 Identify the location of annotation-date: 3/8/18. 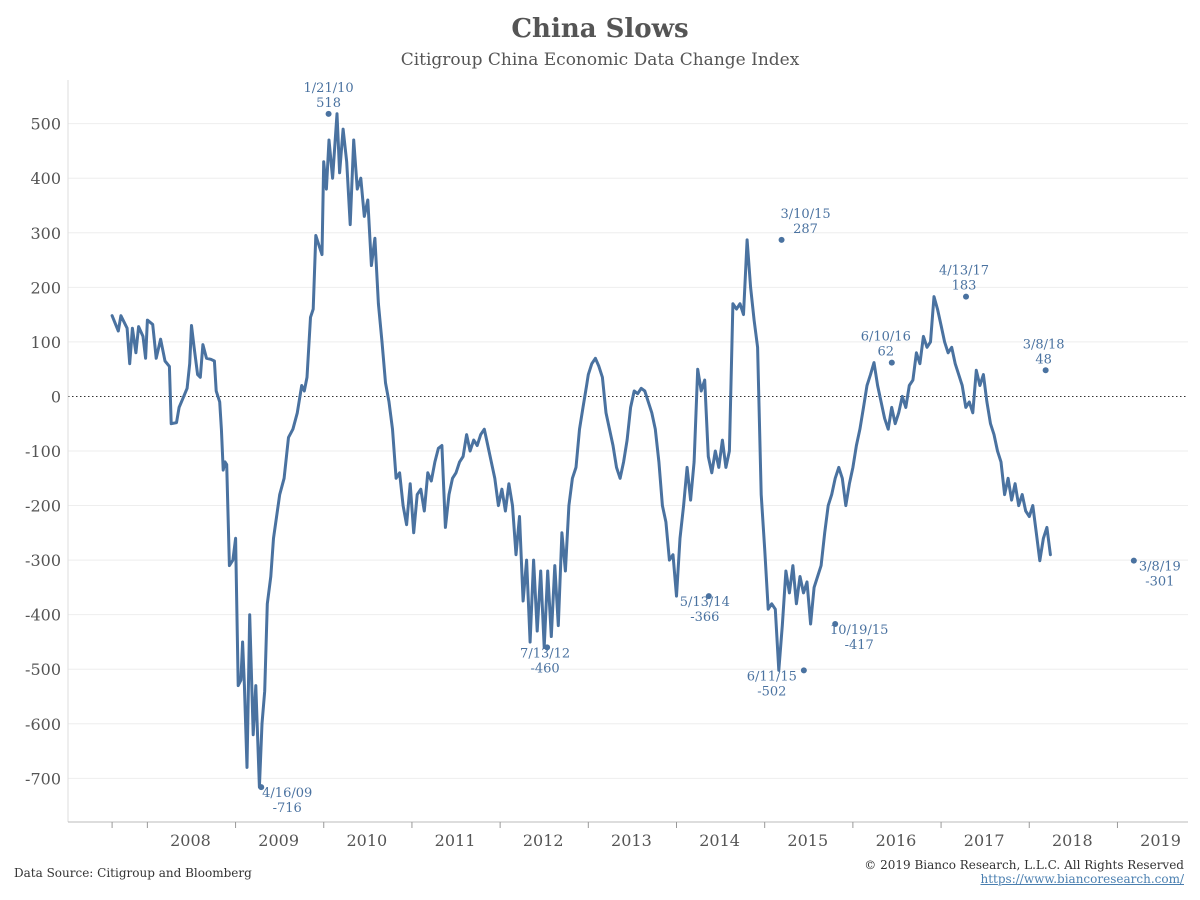
(1044, 344).